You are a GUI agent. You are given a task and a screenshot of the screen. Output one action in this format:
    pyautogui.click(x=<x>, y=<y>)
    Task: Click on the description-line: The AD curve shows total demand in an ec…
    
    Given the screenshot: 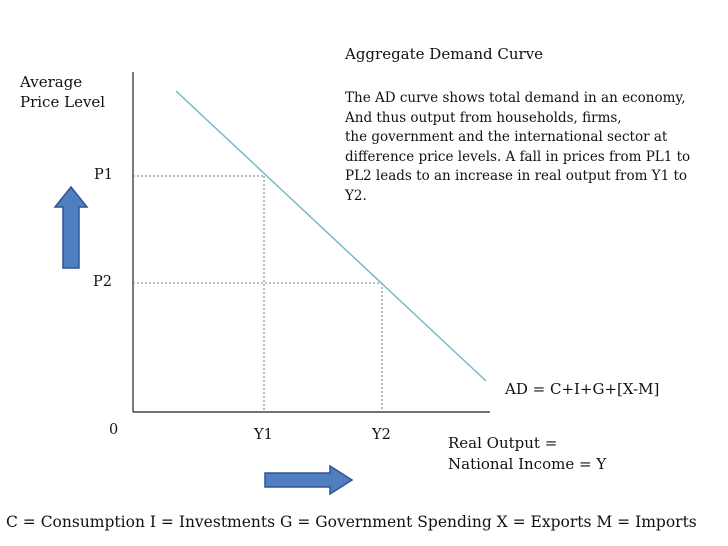 What is the action you would take?
    pyautogui.click(x=515, y=98)
    